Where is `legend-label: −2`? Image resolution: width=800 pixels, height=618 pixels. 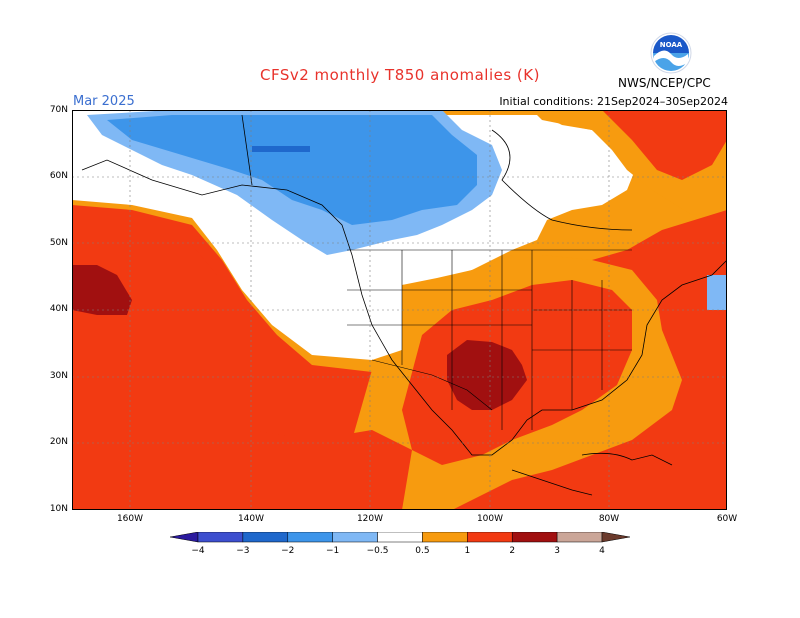 legend-label: −2 is located at coordinates (287, 550).